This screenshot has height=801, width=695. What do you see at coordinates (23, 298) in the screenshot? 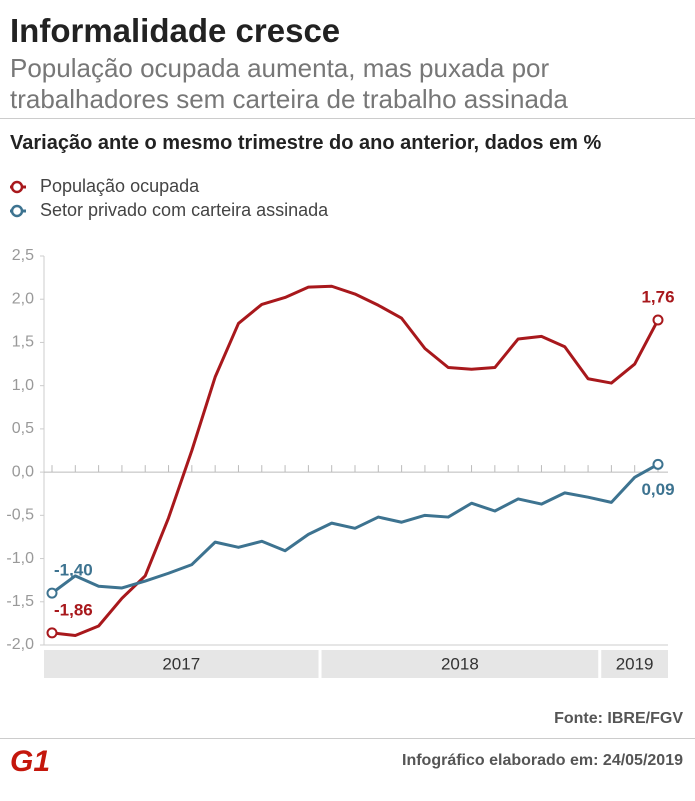
I see `y-tick-label: 2,0` at bounding box center [23, 298].